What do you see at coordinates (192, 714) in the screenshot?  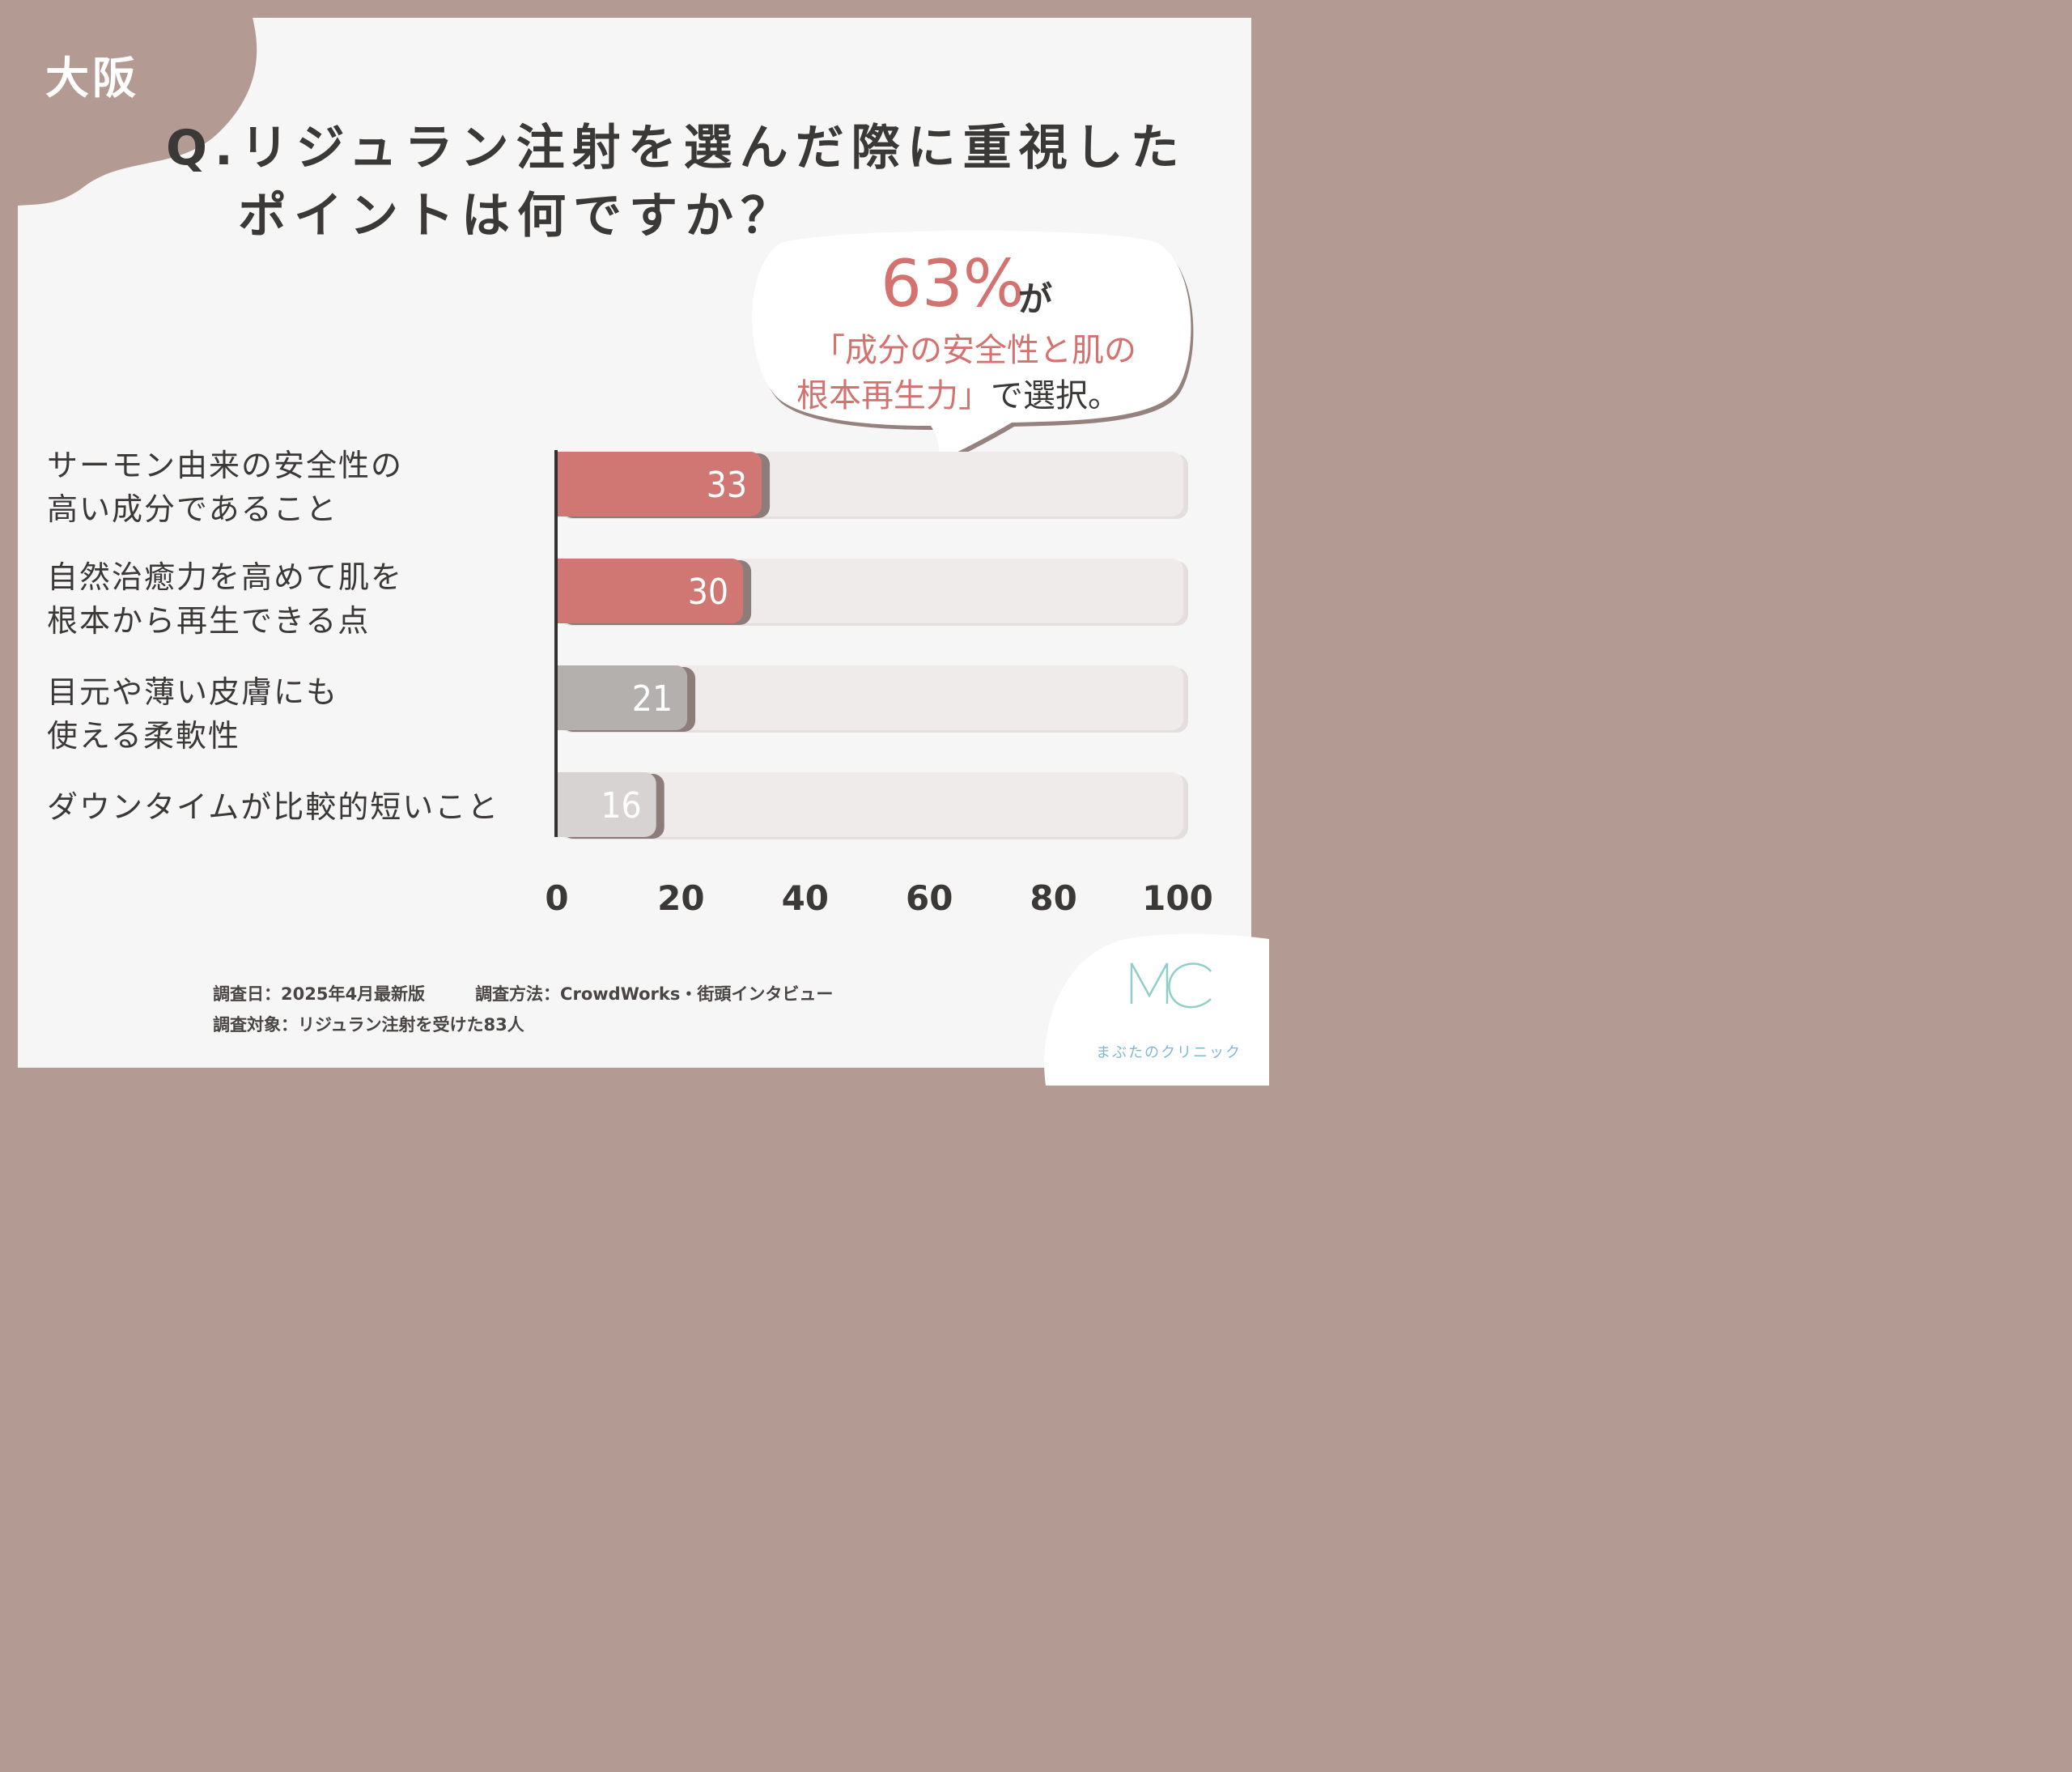 I see `category-label: 目元や薄い皮膚にも 使える柔軟性` at bounding box center [192, 714].